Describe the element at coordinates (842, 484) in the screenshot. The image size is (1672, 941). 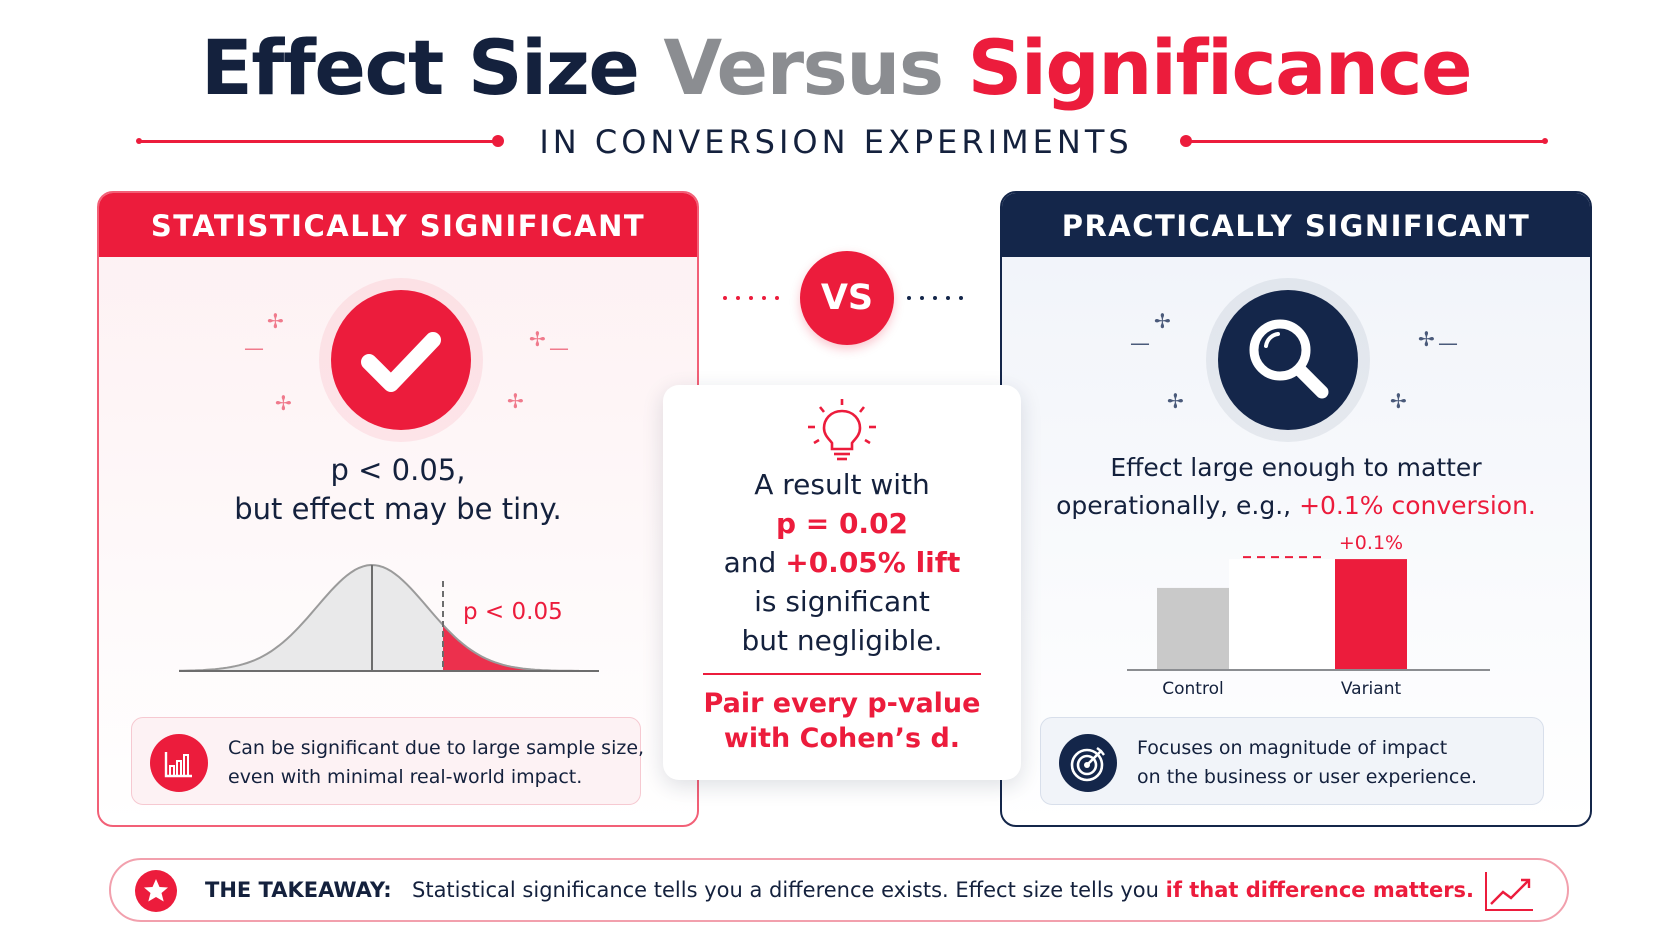
I see `center-line-1: A result with` at that location.